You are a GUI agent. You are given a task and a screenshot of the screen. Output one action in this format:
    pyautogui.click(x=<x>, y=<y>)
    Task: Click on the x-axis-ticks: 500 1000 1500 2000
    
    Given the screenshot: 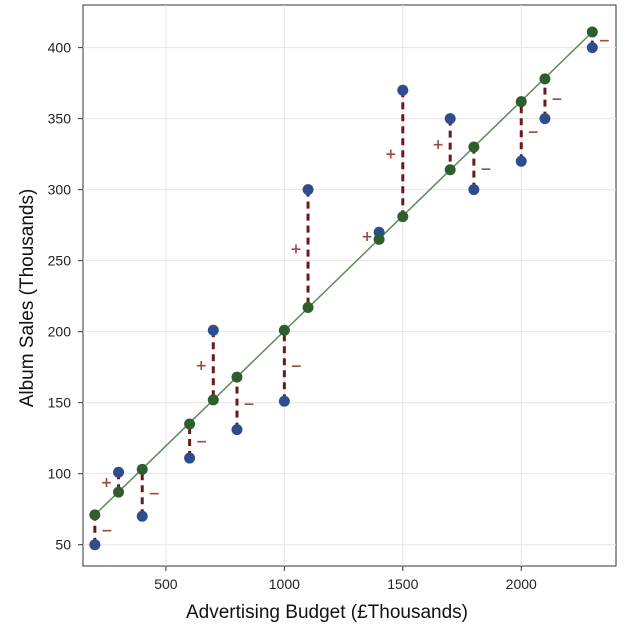 What is the action you would take?
    pyautogui.click(x=345, y=579)
    